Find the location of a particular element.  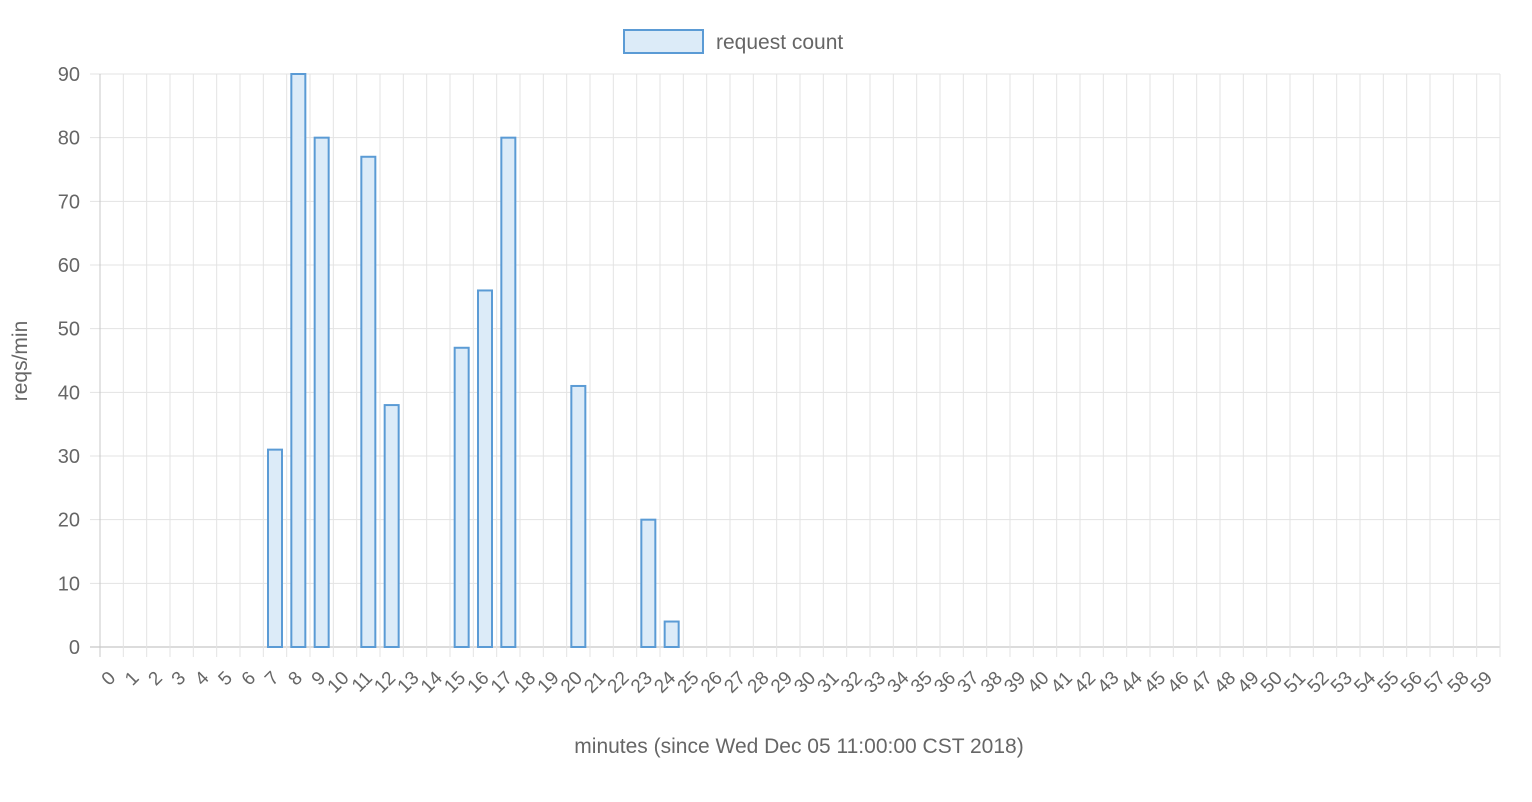

x-tick-label: 7 is located at coordinates (272, 679).